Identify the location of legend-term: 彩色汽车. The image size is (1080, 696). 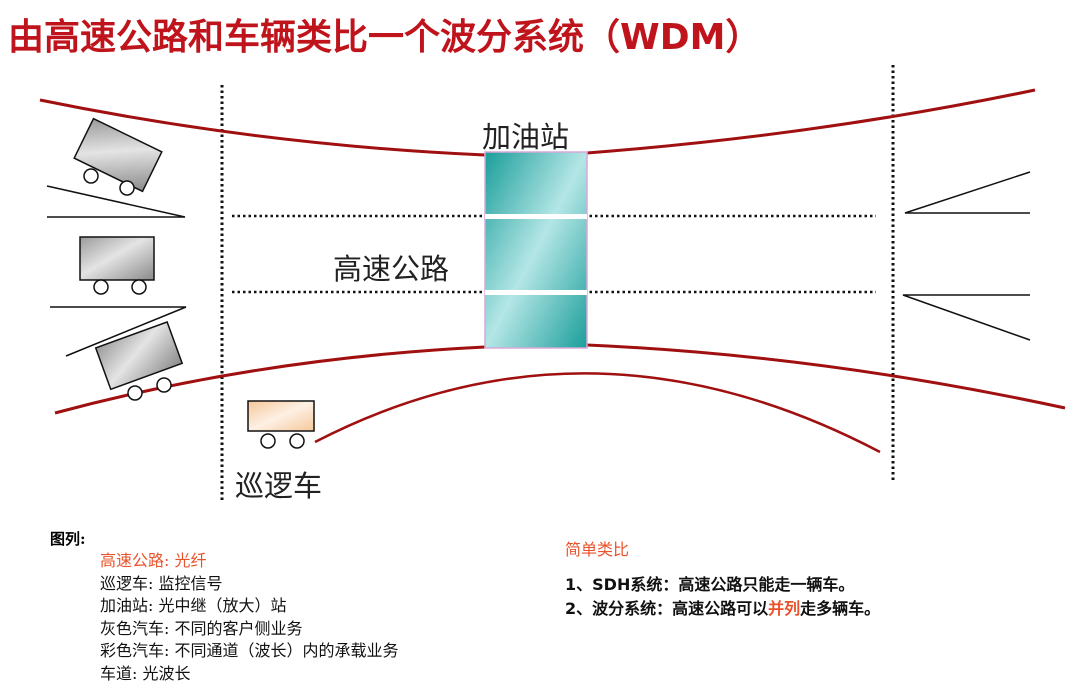
(132, 650).